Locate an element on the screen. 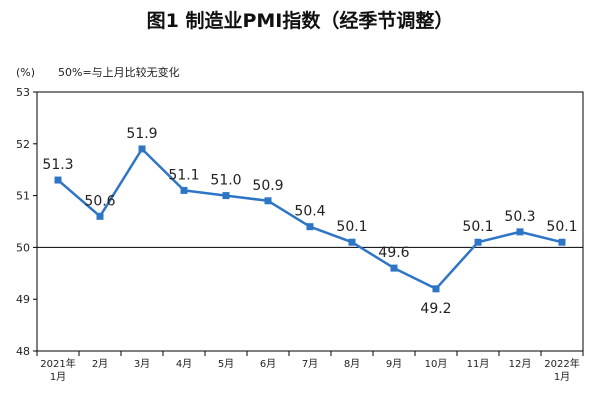 This screenshot has width=600, height=400. y-tick-label: 53 is located at coordinates (23, 92).